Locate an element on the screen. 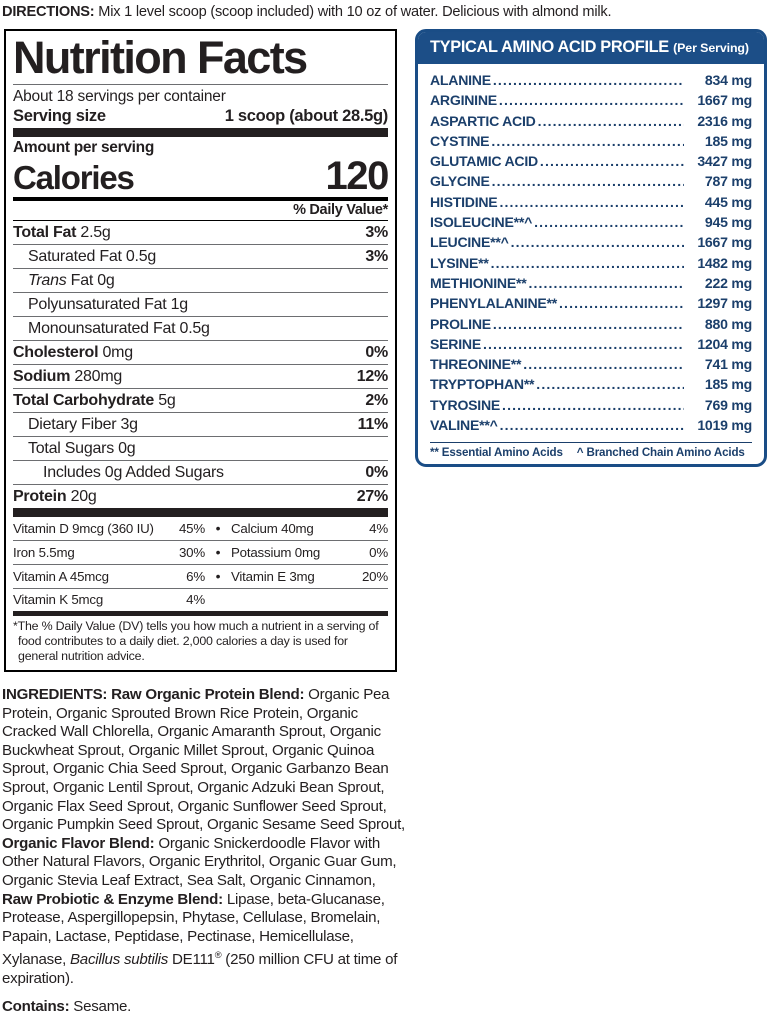 The height and width of the screenshot is (1024, 770). contains-paragraph: Contains: Sesame. is located at coordinates (204, 1007).